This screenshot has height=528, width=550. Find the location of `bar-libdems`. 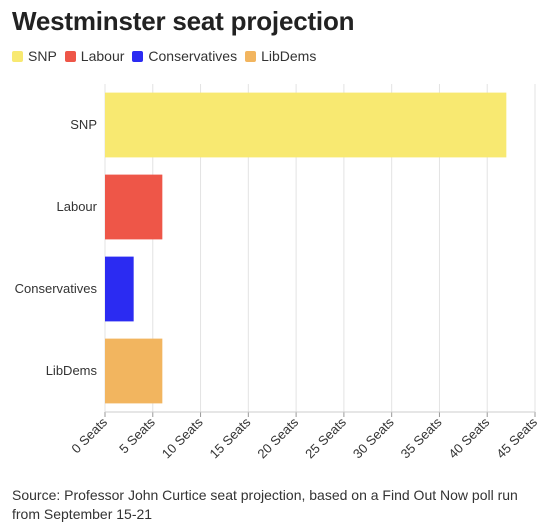

bar-libdems is located at coordinates (134, 371).